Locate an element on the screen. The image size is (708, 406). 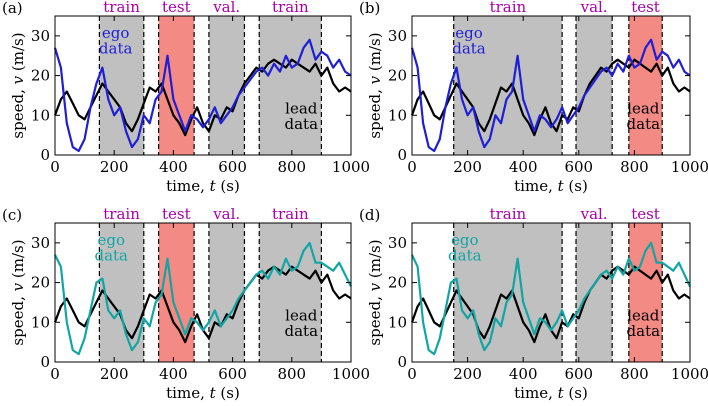
panel-label: (c) is located at coordinates (12, 215).